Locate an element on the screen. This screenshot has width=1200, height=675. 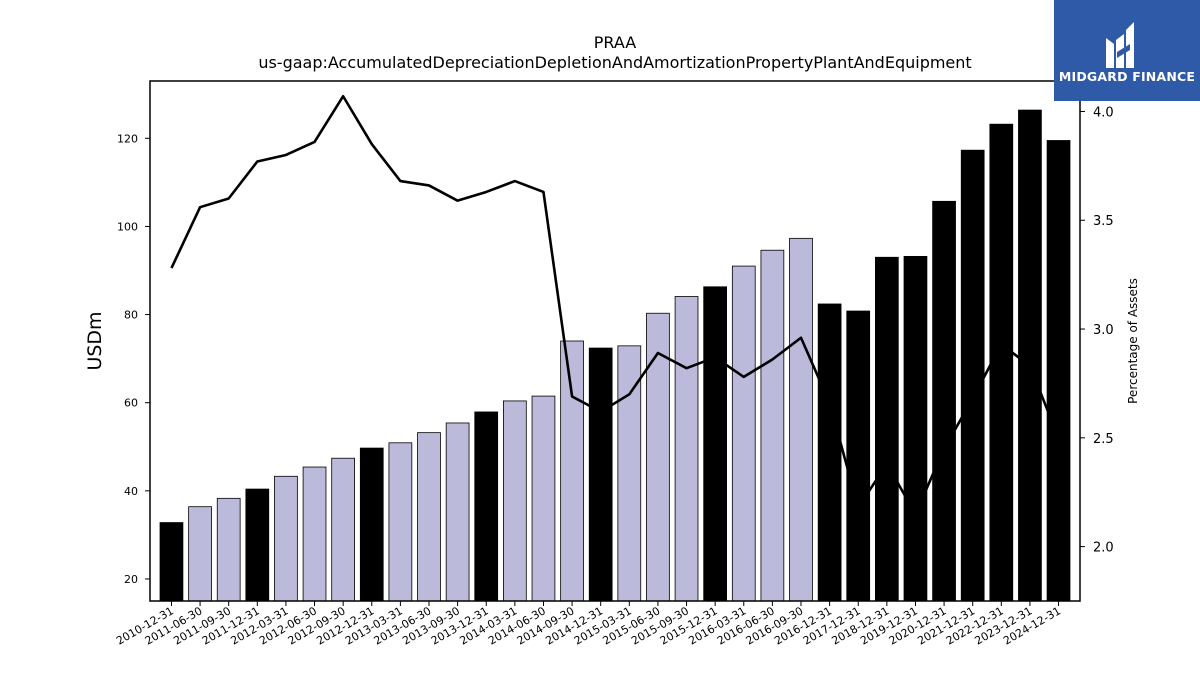
y-tick-label: 80 is located at coordinates (131, 315).